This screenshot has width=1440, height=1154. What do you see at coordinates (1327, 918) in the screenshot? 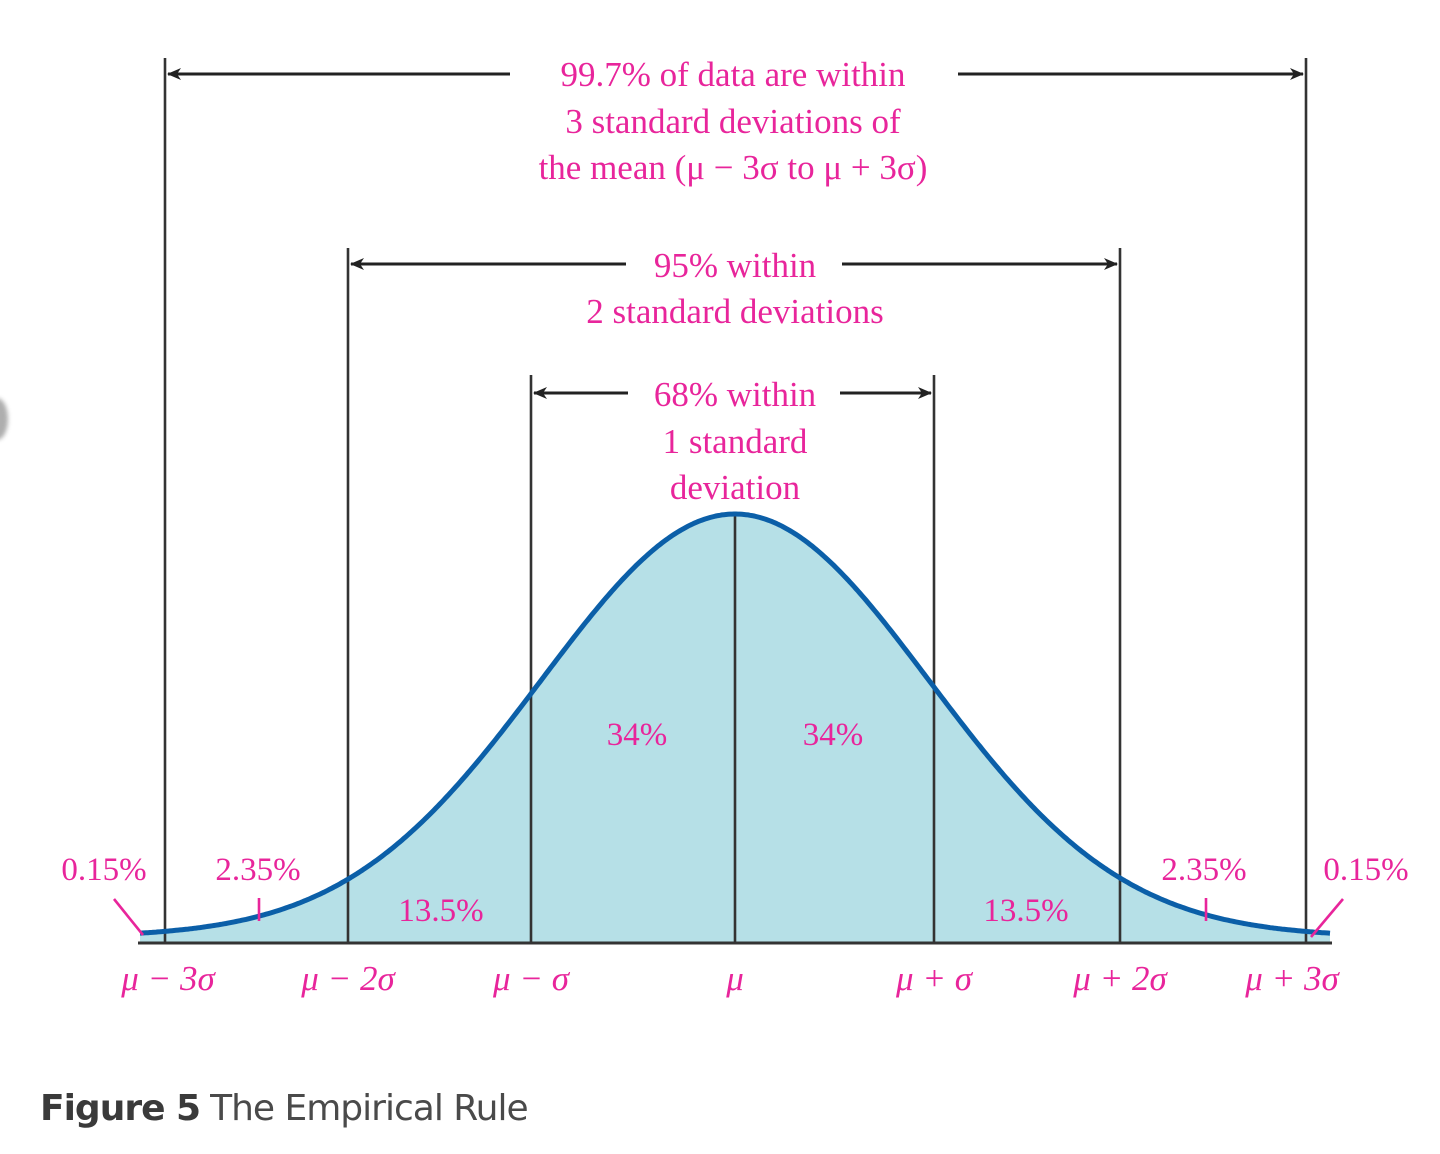
I see `leader-tail-right` at bounding box center [1327, 918].